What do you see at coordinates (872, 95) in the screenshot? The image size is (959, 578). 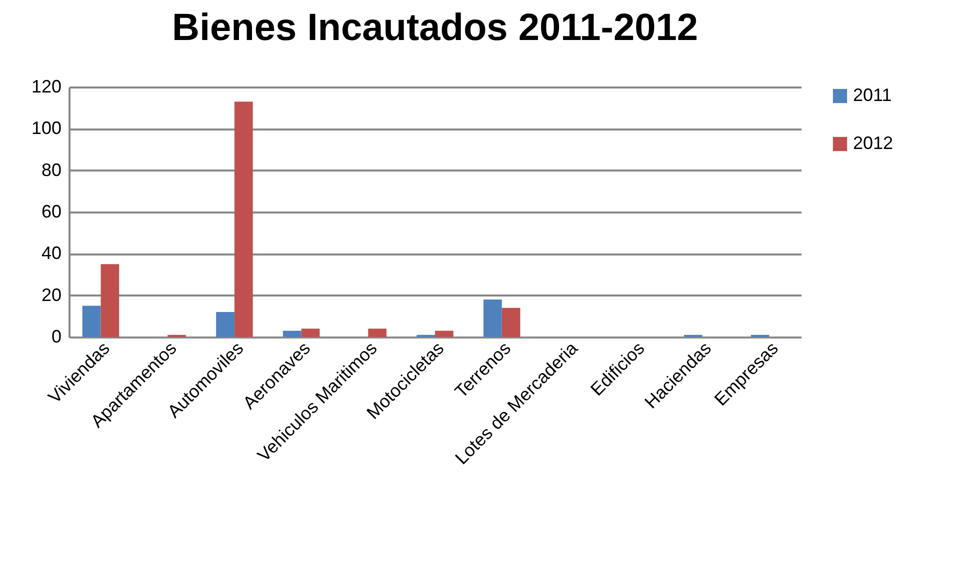 I see `legend-label: 2011` at bounding box center [872, 95].